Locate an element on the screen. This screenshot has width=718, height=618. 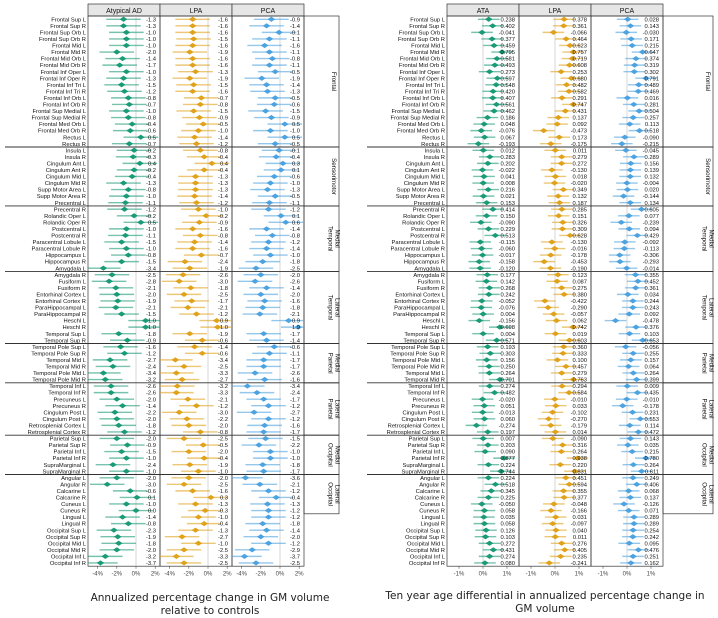
chart2-value-label: 0.355 is located at coordinates (651, 276).